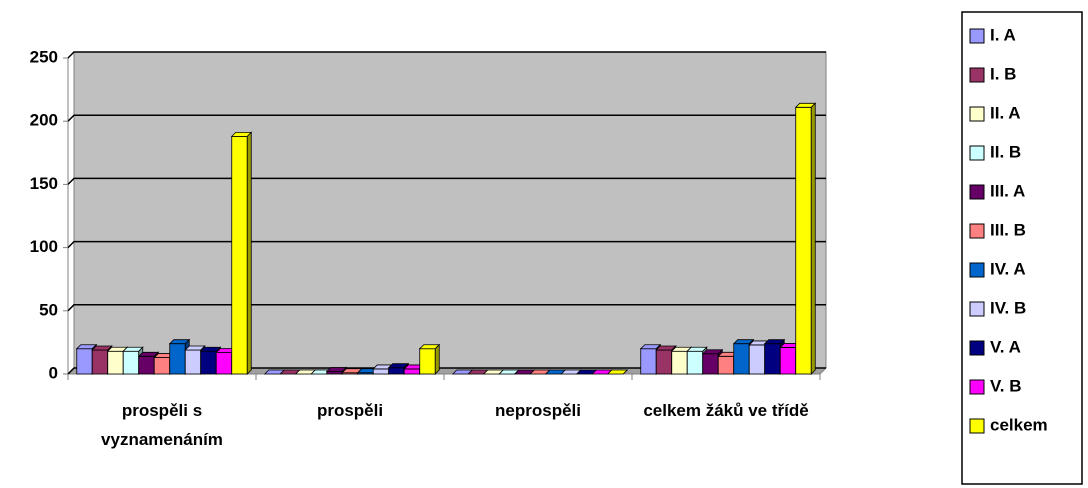  I want to click on legend-label: I. B, so click(1003, 73).